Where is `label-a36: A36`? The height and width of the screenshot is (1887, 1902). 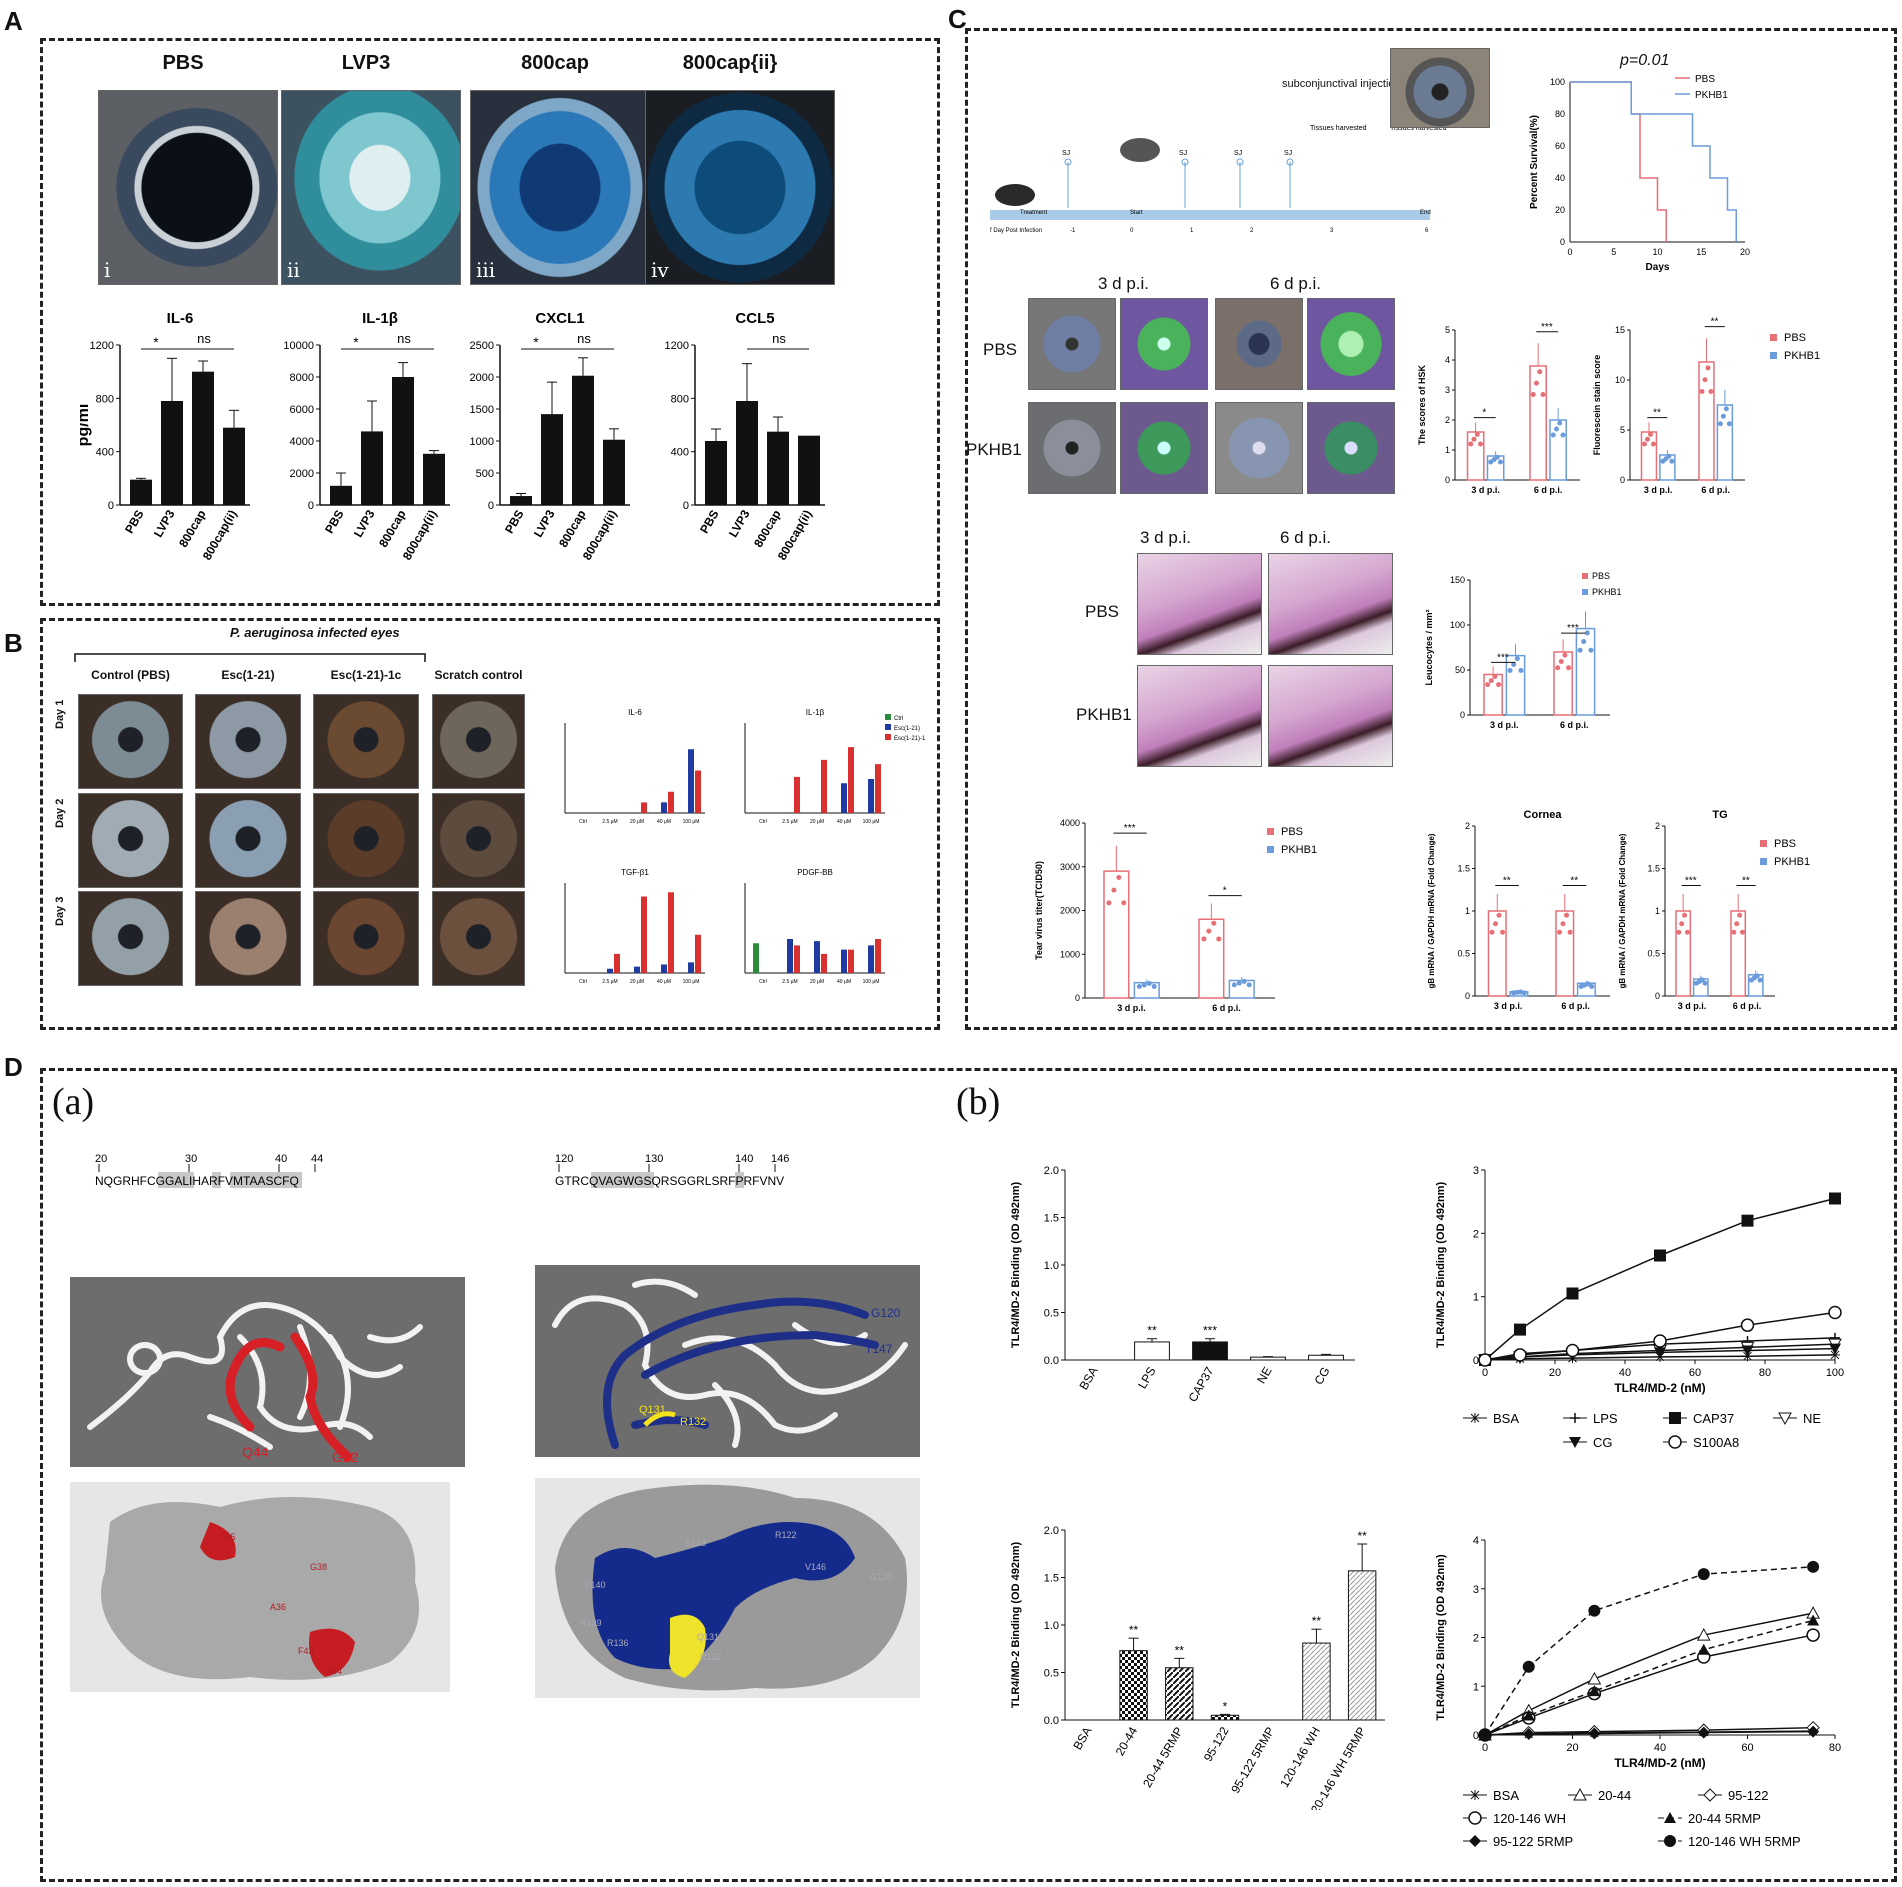 label-a36: A36 is located at coordinates (278, 1607).